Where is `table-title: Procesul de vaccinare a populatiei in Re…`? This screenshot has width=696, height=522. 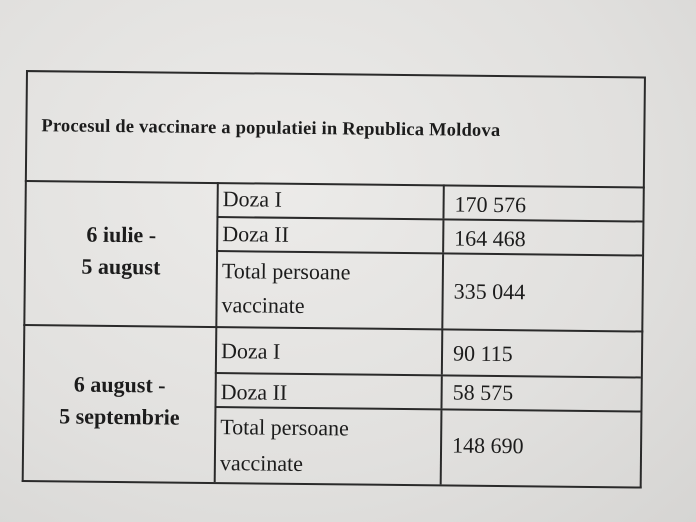 table-title: Procesul de vaccinare a populatiei in Re… is located at coordinates (271, 129).